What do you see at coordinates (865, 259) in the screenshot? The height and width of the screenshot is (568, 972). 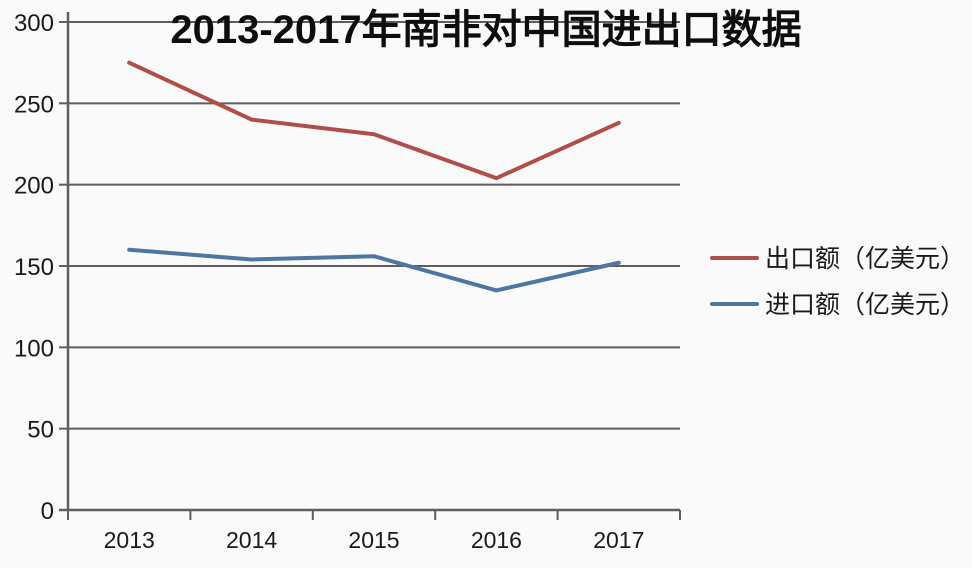 I see `legend-export-label: 出口额（亿美元）` at bounding box center [865, 259].